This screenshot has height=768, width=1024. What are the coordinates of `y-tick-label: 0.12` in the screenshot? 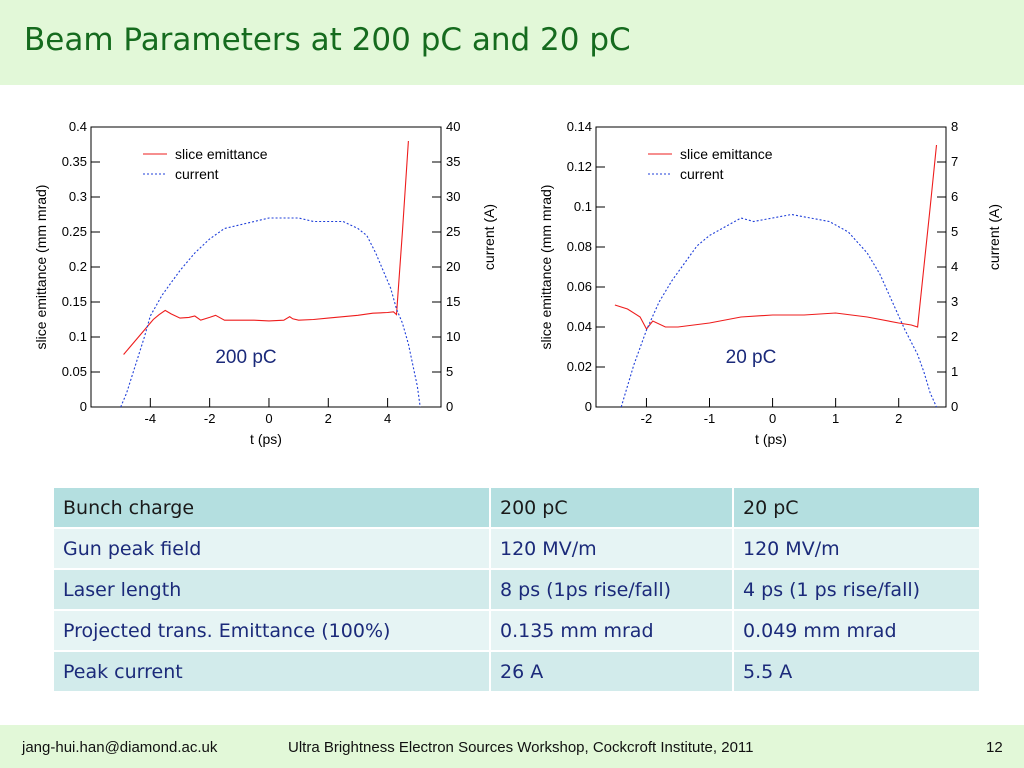 It's located at (579, 166).